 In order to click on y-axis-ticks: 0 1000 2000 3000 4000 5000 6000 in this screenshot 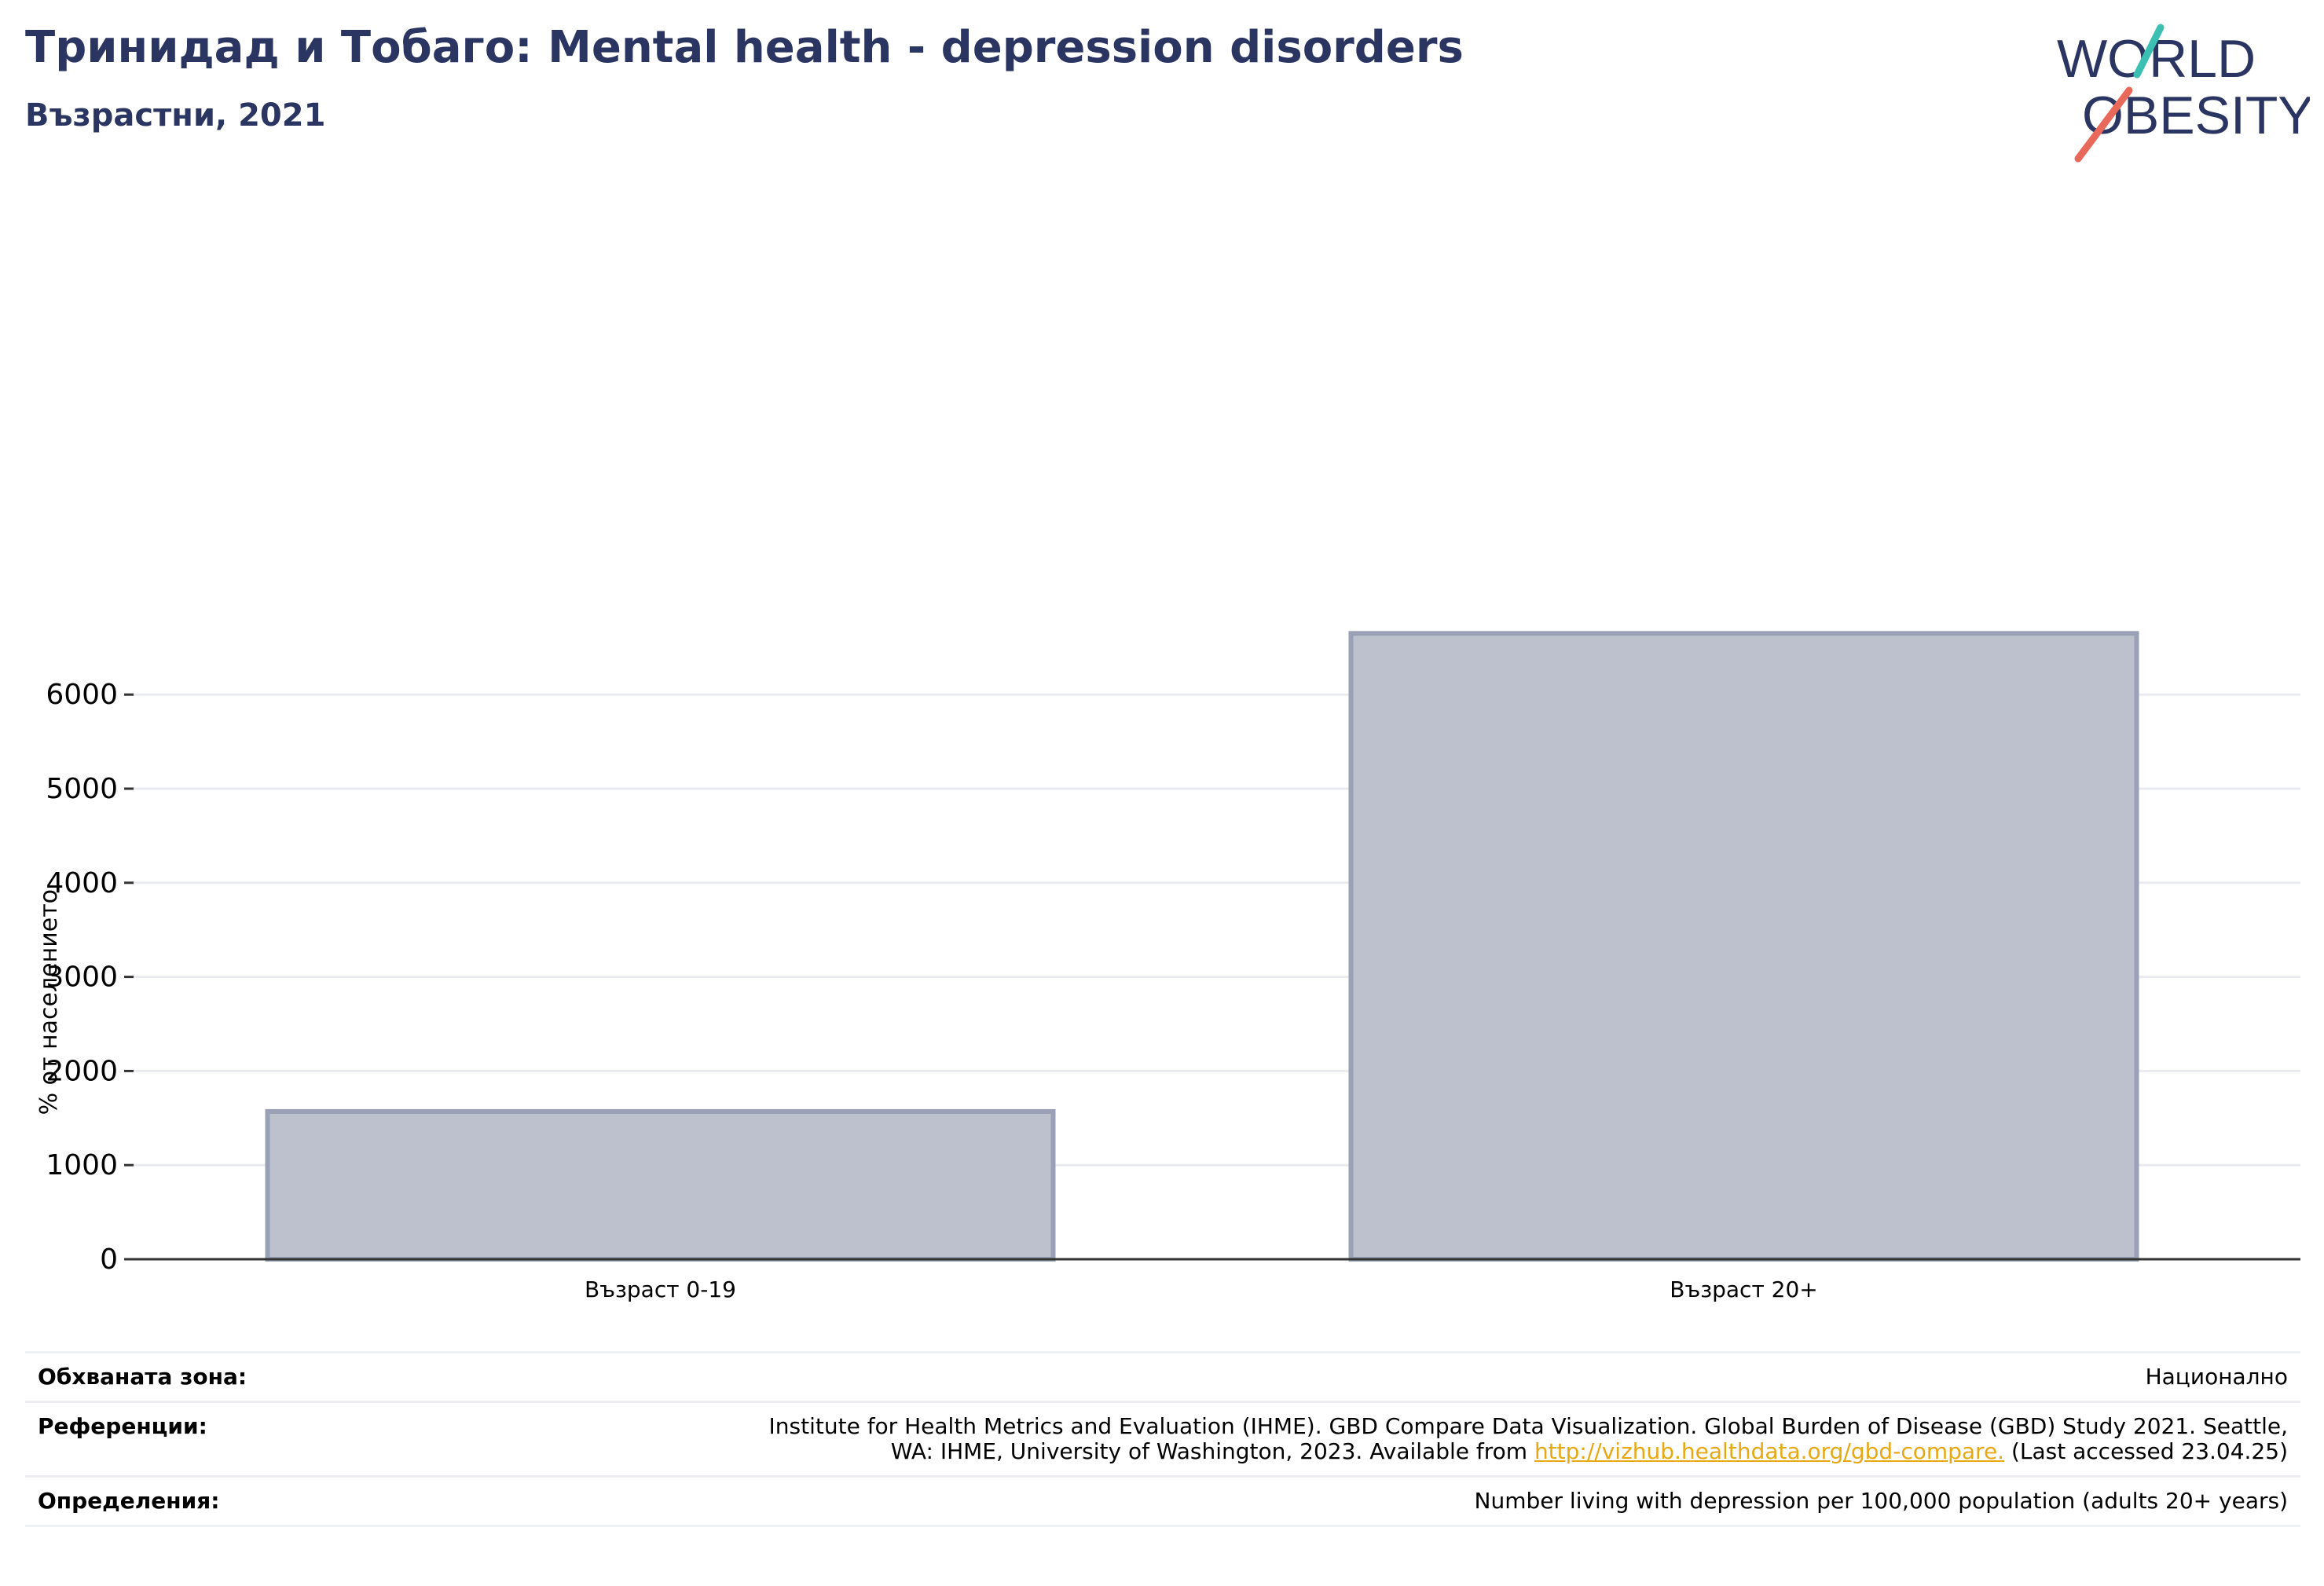, I will do `click(90, 977)`.